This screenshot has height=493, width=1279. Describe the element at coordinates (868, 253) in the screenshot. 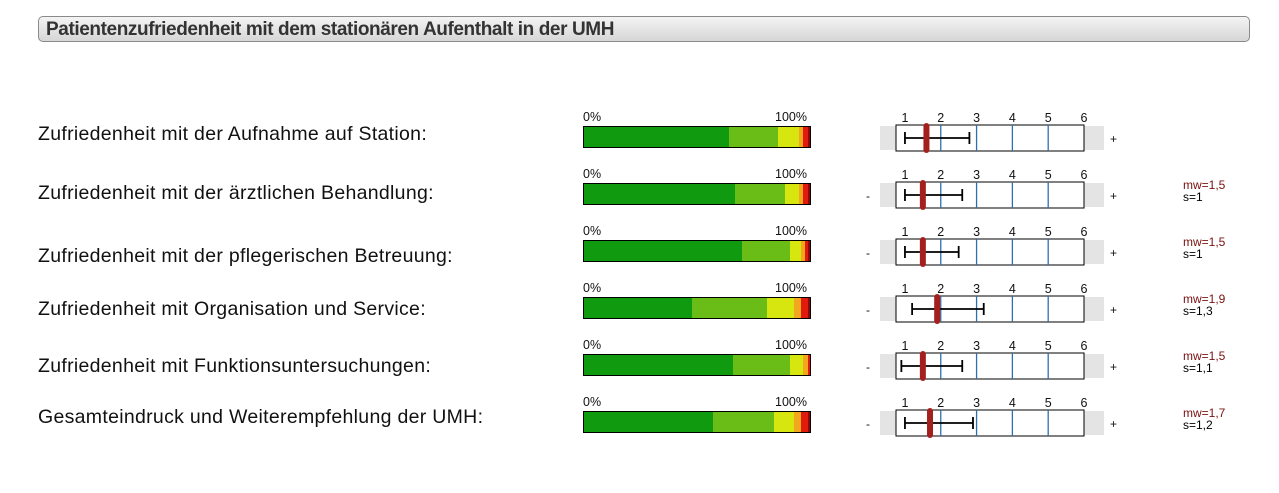

I see `minus-label: -` at that location.